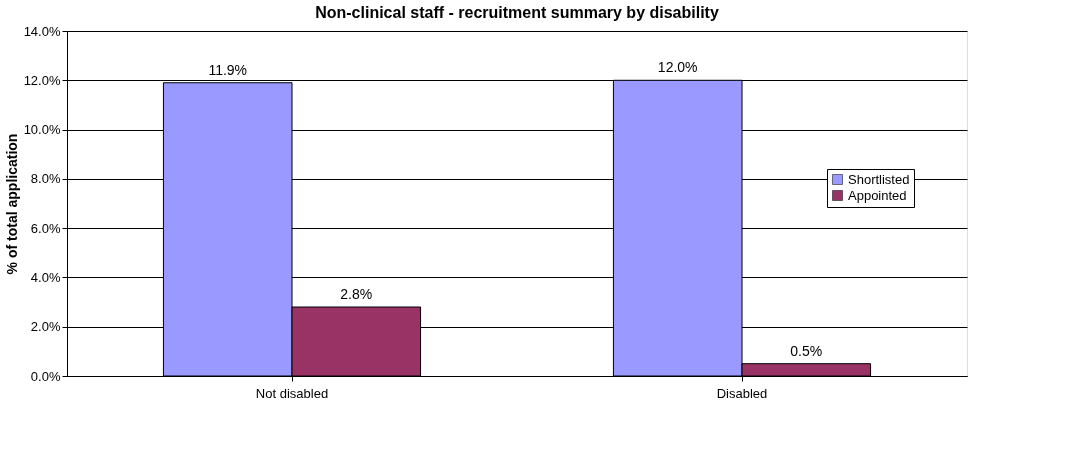 The width and height of the screenshot is (1086, 464). What do you see at coordinates (45, 179) in the screenshot?
I see `y-tick-label: 8.0%` at bounding box center [45, 179].